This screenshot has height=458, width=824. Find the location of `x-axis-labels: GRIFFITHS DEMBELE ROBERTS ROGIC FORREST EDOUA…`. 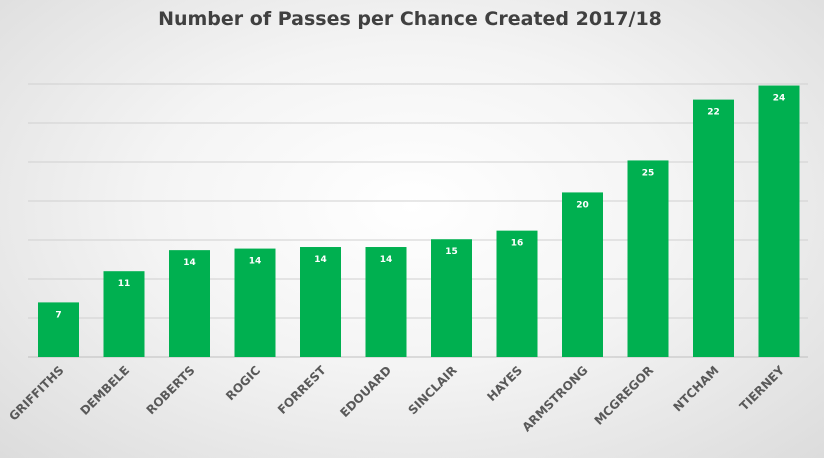

x-axis-labels: GRIFFITHS DEMBELE ROBERTS ROGIC FORREST EDOUA… is located at coordinates (396, 399).